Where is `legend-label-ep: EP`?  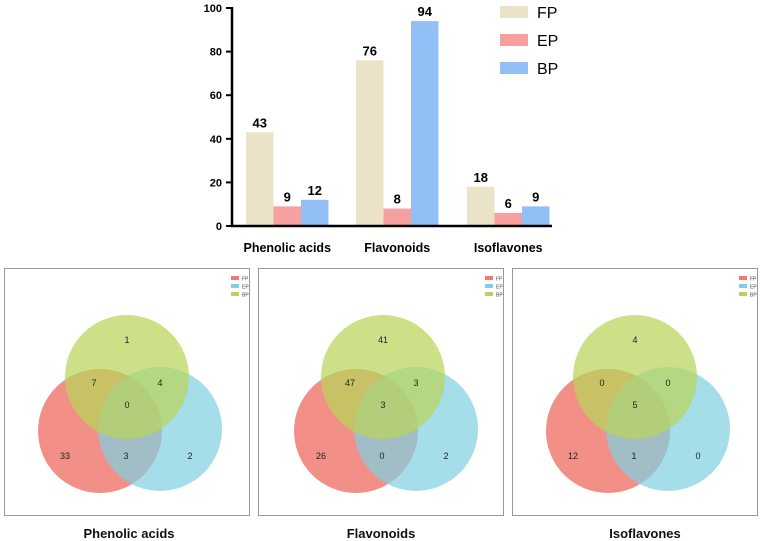
legend-label-ep: EP is located at coordinates (547, 41).